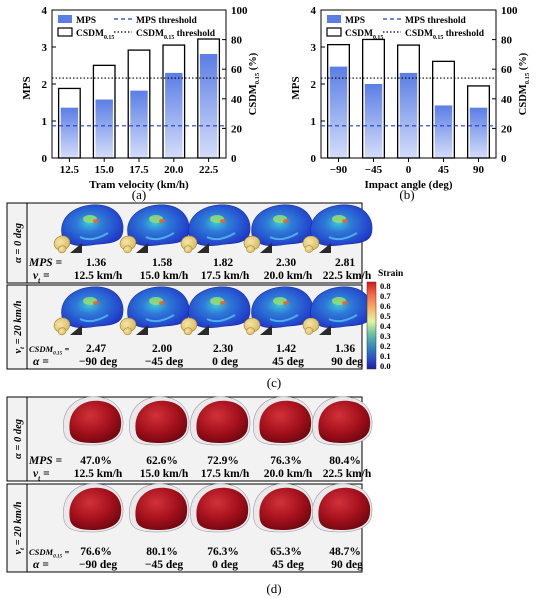 The width and height of the screenshot is (550, 598). What do you see at coordinates (162, 349) in the screenshot?
I see `panel-c-row2-value-2: 2.00` at bounding box center [162, 349].